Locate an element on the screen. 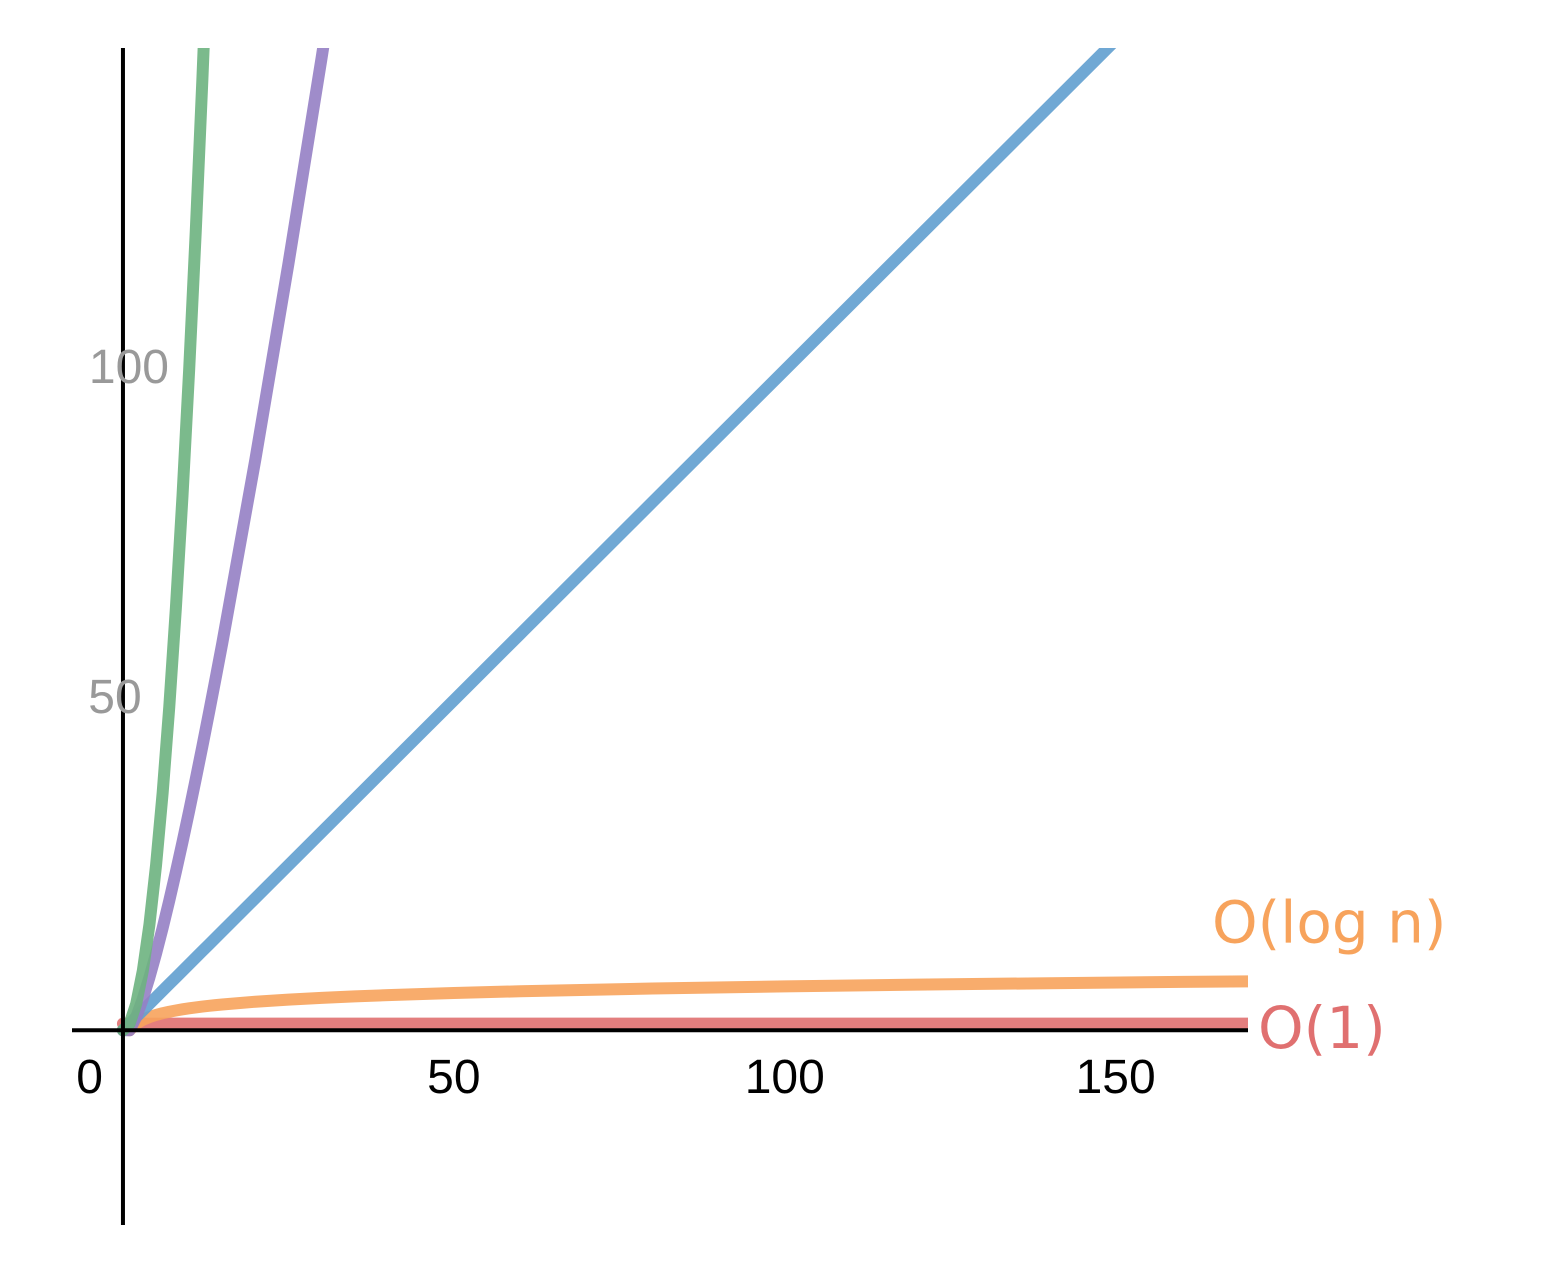  series-label: O(1) is located at coordinates (1322, 1028).